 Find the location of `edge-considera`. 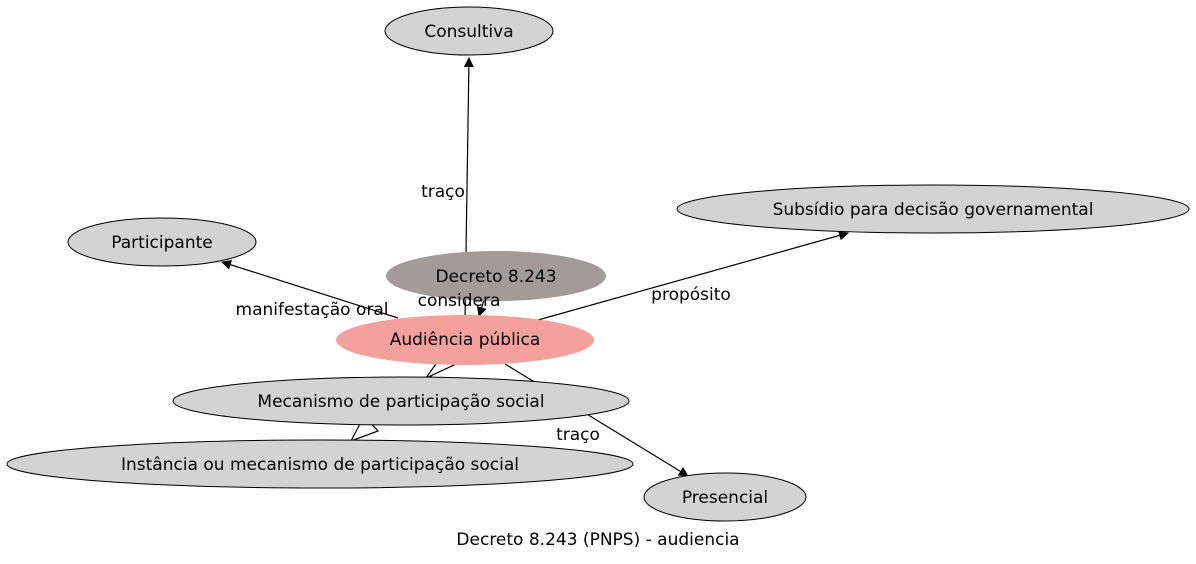

edge-considera is located at coordinates (481, 308).